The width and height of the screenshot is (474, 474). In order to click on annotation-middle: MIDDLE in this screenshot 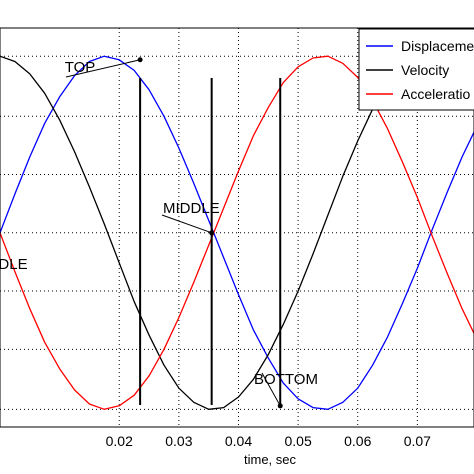, I will do `click(191, 208)`.